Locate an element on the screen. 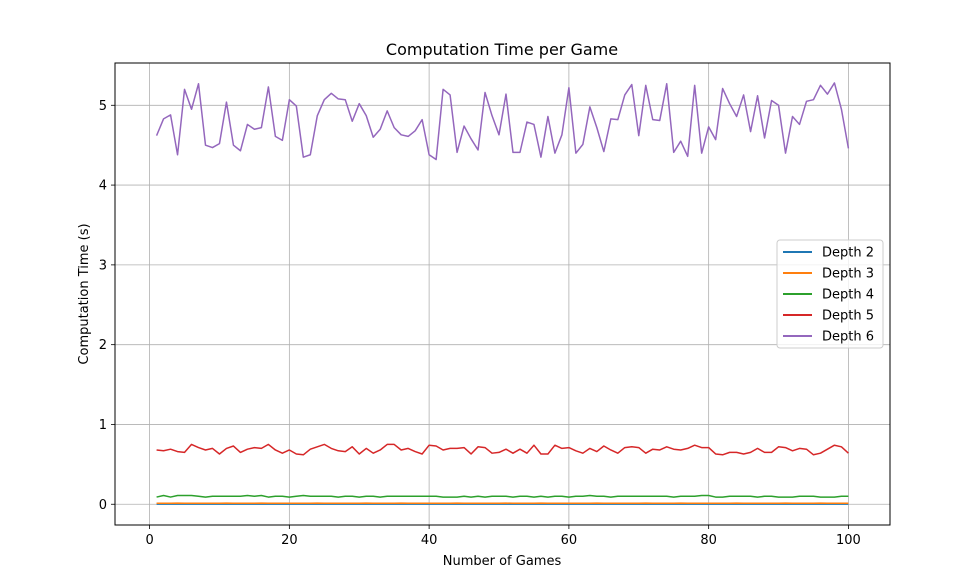  x-tick-label: 20 is located at coordinates (289, 540).